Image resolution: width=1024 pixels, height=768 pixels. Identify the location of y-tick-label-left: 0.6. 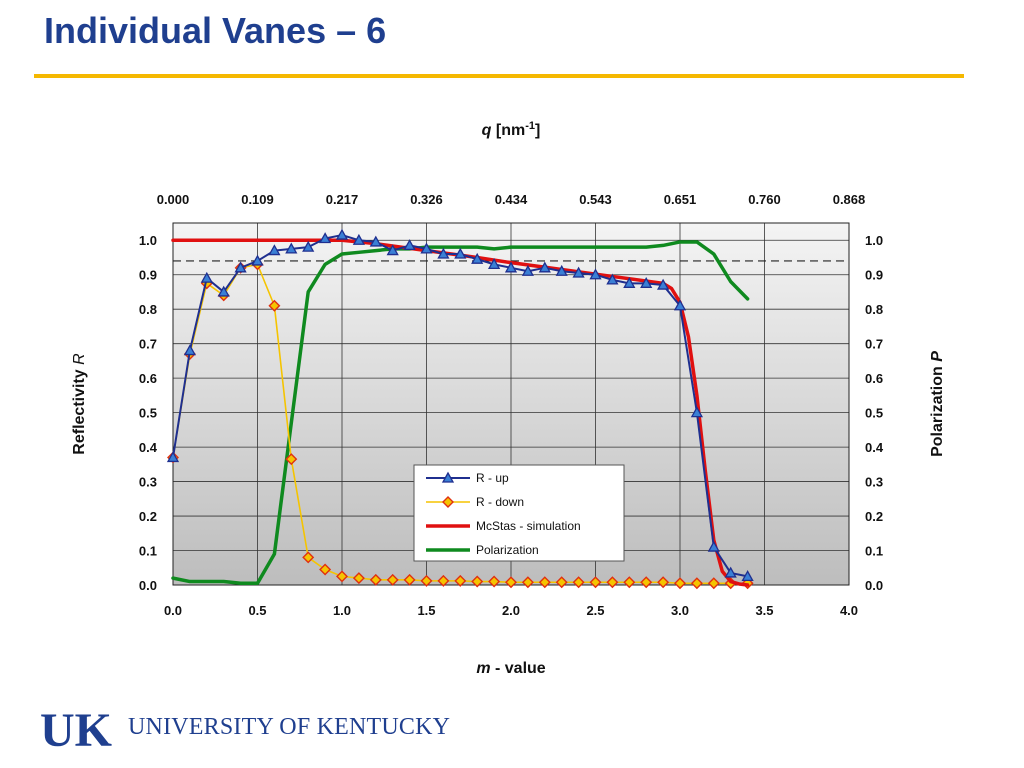
(148, 378).